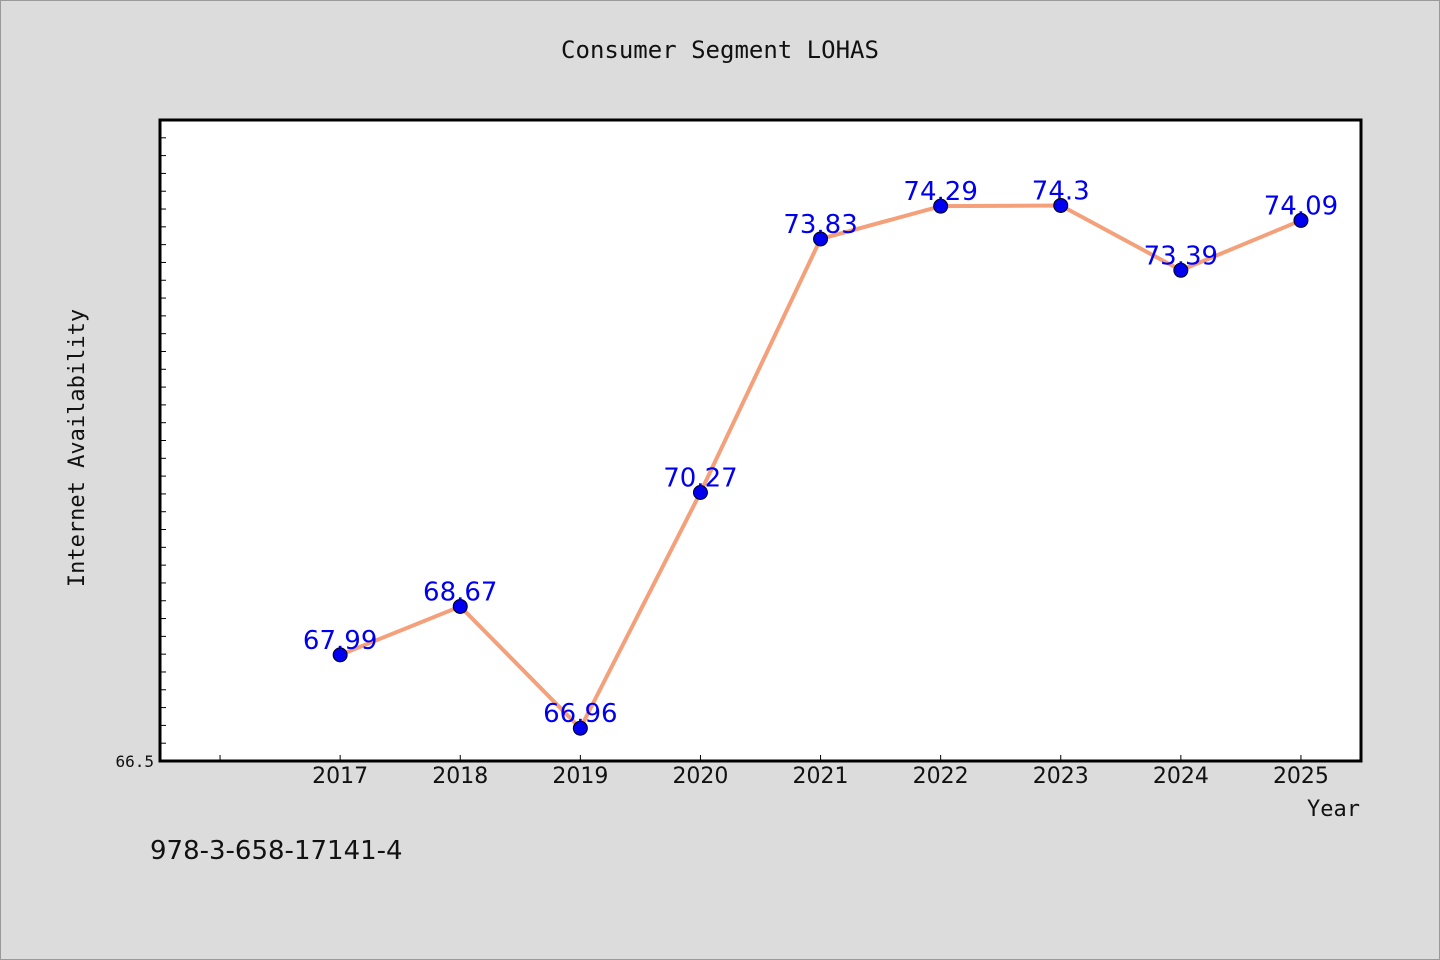 The height and width of the screenshot is (960, 1440). I want to click on x-tick-label: 2018, so click(460, 776).